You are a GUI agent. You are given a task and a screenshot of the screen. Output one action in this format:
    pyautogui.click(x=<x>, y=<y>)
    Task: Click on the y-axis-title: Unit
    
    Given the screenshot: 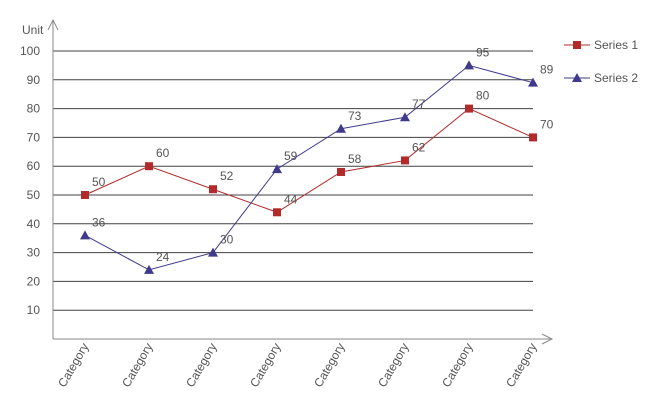 What is the action you would take?
    pyautogui.click(x=33, y=30)
    